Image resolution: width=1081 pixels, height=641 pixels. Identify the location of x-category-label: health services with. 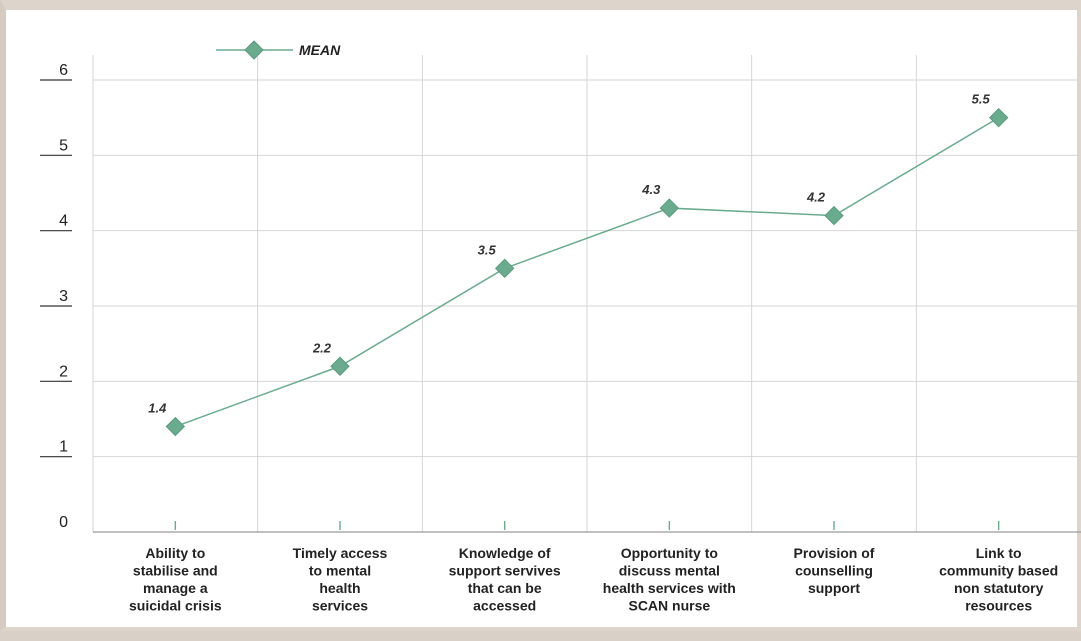
(669, 588).